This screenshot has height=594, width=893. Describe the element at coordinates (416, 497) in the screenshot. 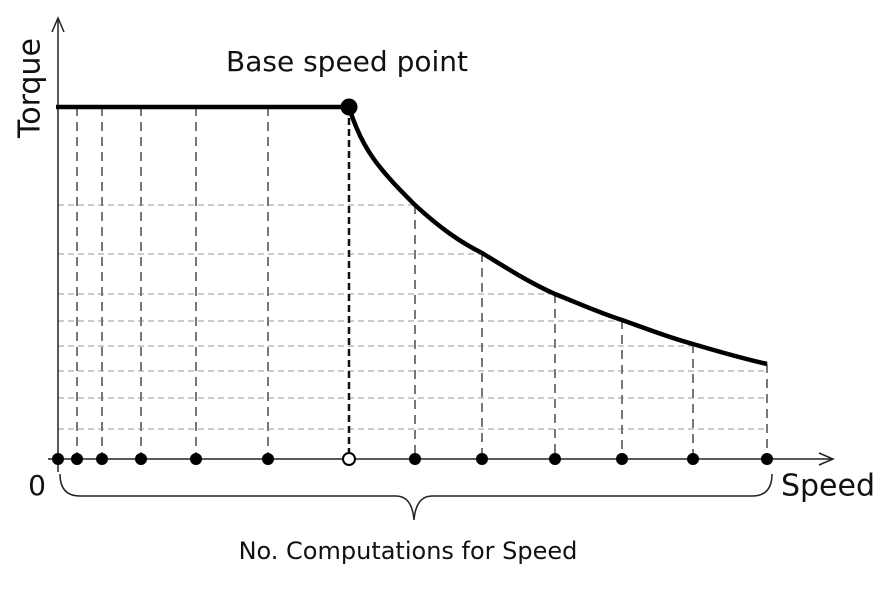

I see `brace` at that location.